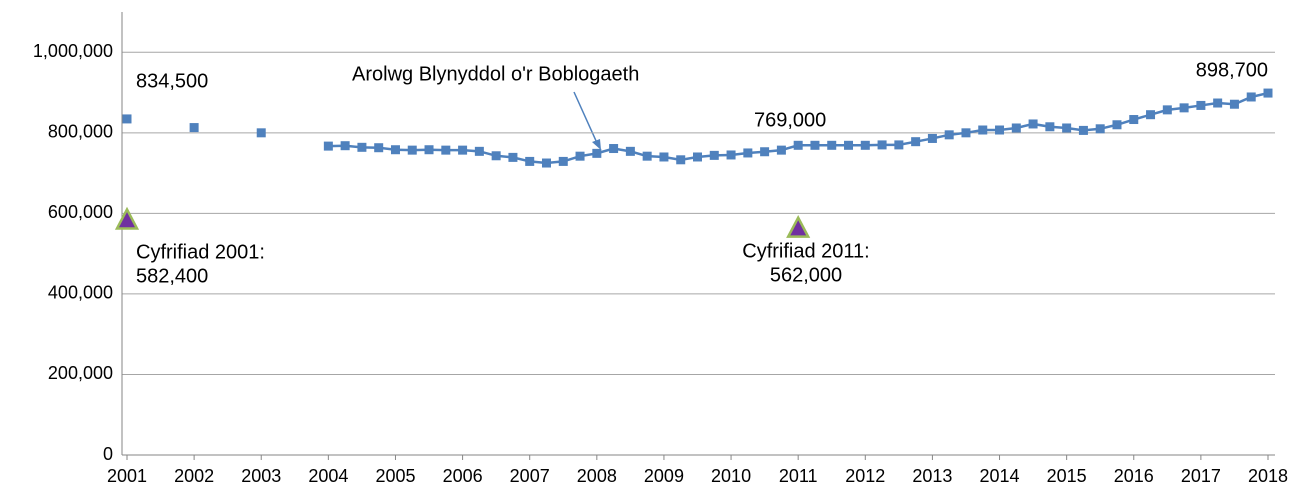 This screenshot has width=1302, height=492. I want to click on annotation: Cyfrifiad 2001:, so click(200, 252).